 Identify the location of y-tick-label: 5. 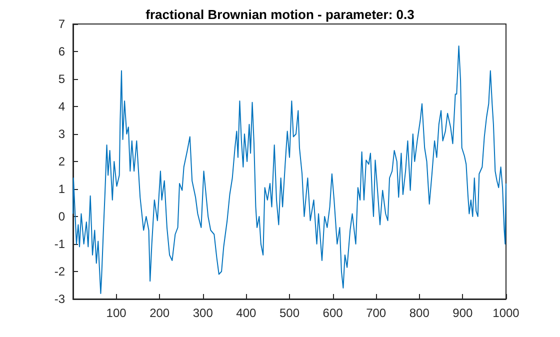
(62, 79).